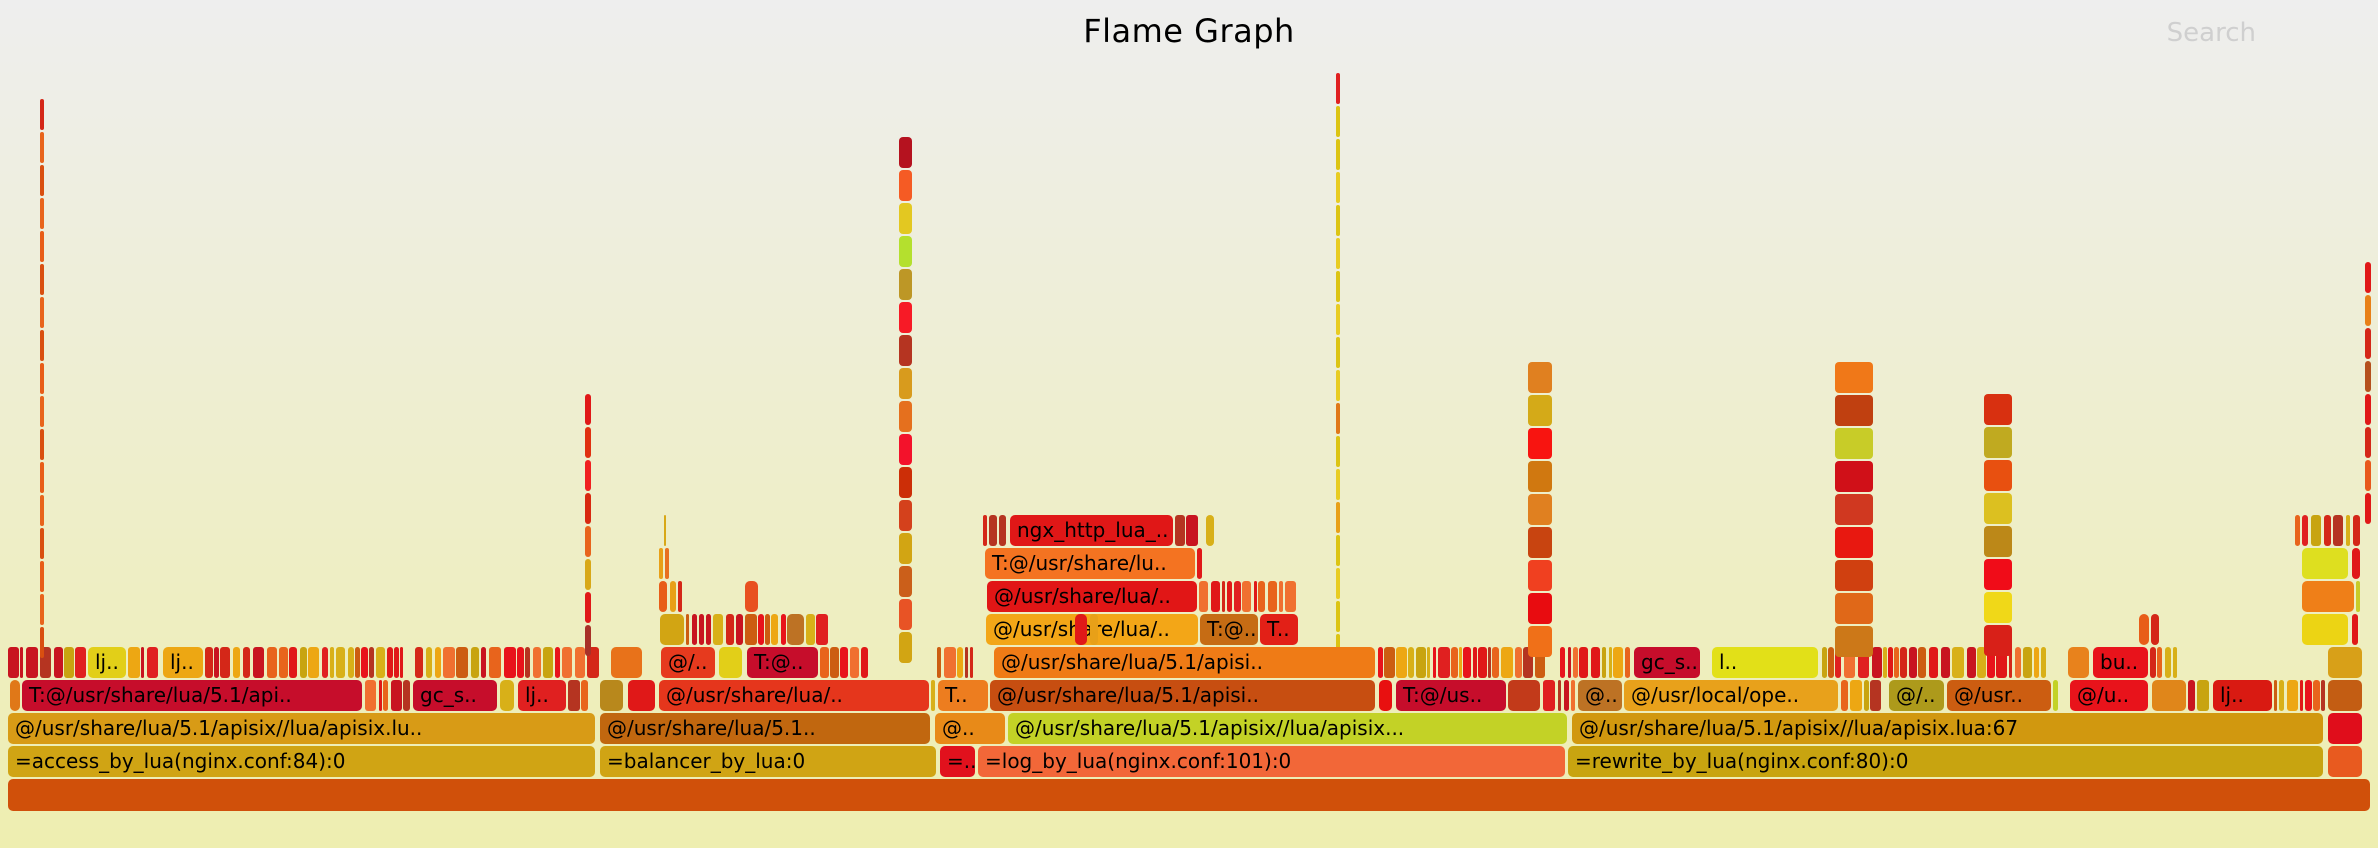  Describe the element at coordinates (957, 761) in the screenshot. I see `frame: =..` at that location.